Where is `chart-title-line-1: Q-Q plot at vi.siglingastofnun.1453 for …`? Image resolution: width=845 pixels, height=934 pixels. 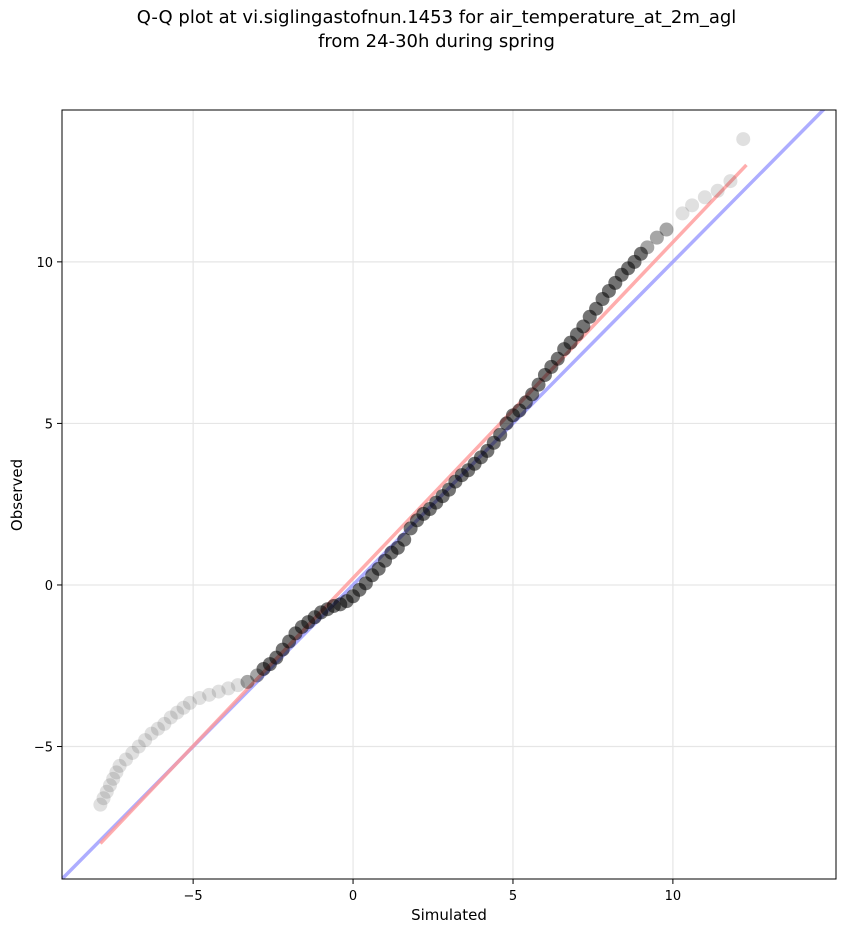 chart-title-line-1: Q-Q plot at vi.siglingastofnun.1453 for … is located at coordinates (436, 17).